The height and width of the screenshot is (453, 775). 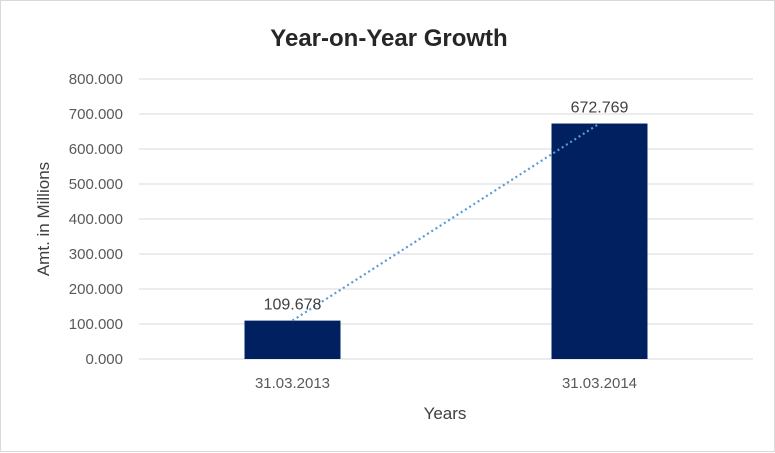 I want to click on y-tick-label: 100.000, so click(x=96, y=324).